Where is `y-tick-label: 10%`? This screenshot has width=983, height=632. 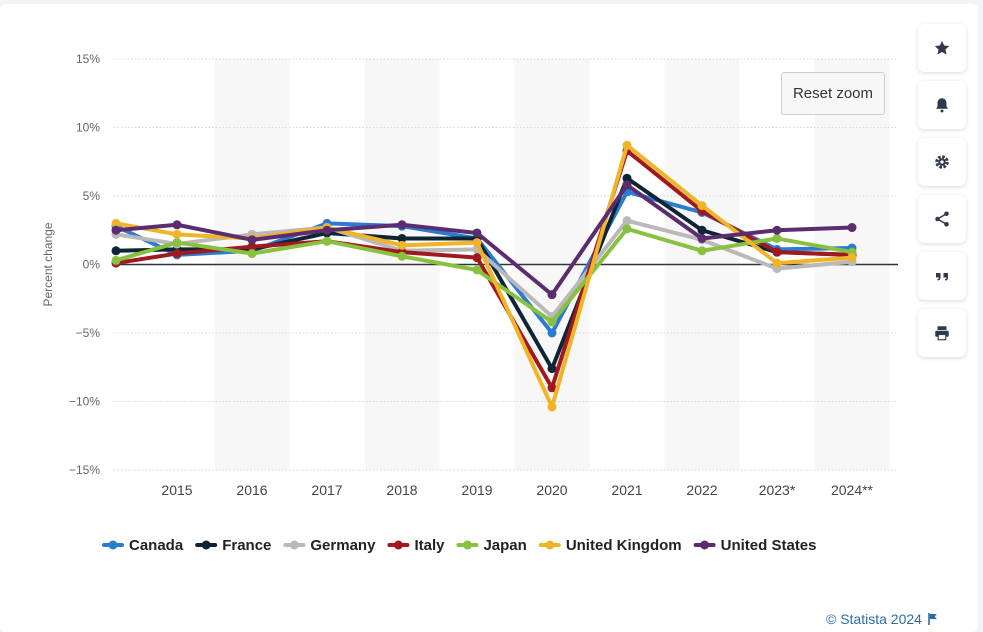
y-tick-label: 10% is located at coordinates (88, 128).